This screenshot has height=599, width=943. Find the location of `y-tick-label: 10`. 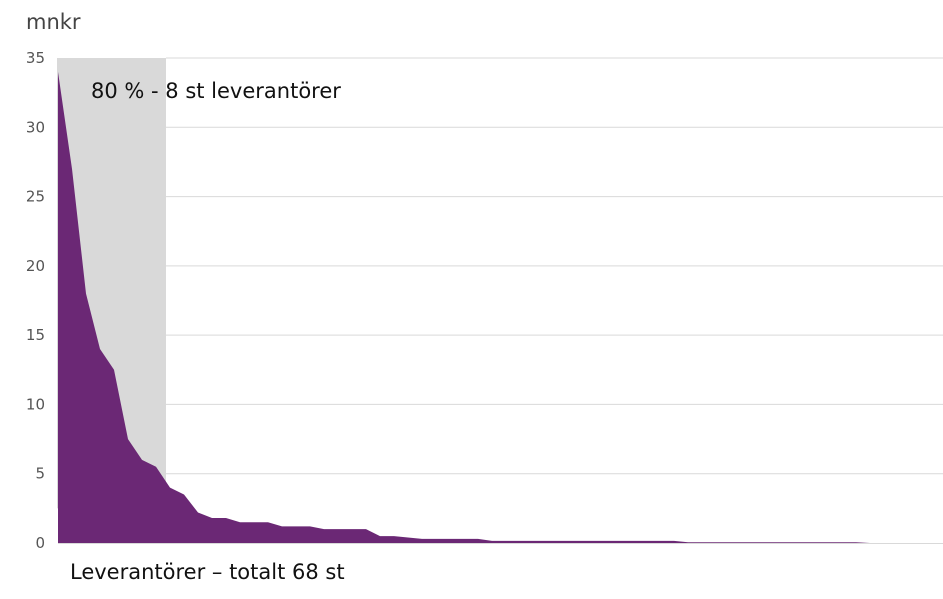

y-tick-label: 10 is located at coordinates (35, 404).